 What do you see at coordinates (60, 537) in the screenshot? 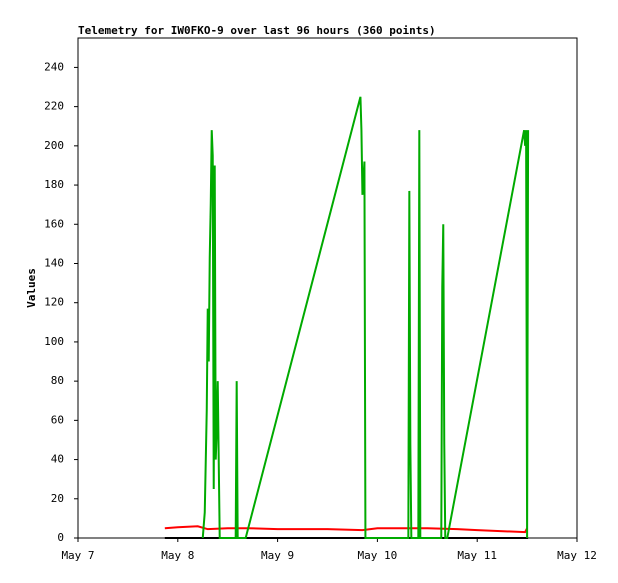
I see `y-tick-label: 0` at bounding box center [60, 537].